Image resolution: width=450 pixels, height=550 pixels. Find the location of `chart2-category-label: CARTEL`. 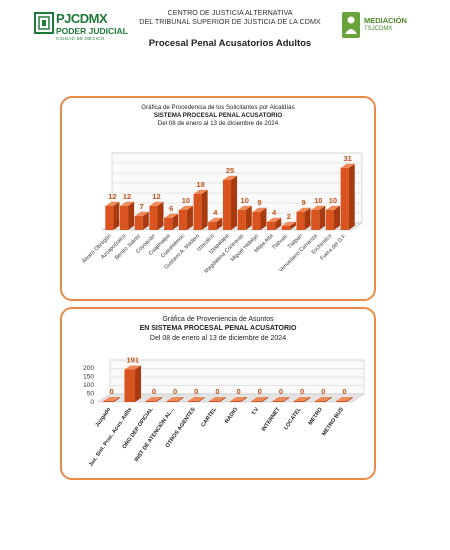

chart2-category-label: CARTEL is located at coordinates (209, 417).